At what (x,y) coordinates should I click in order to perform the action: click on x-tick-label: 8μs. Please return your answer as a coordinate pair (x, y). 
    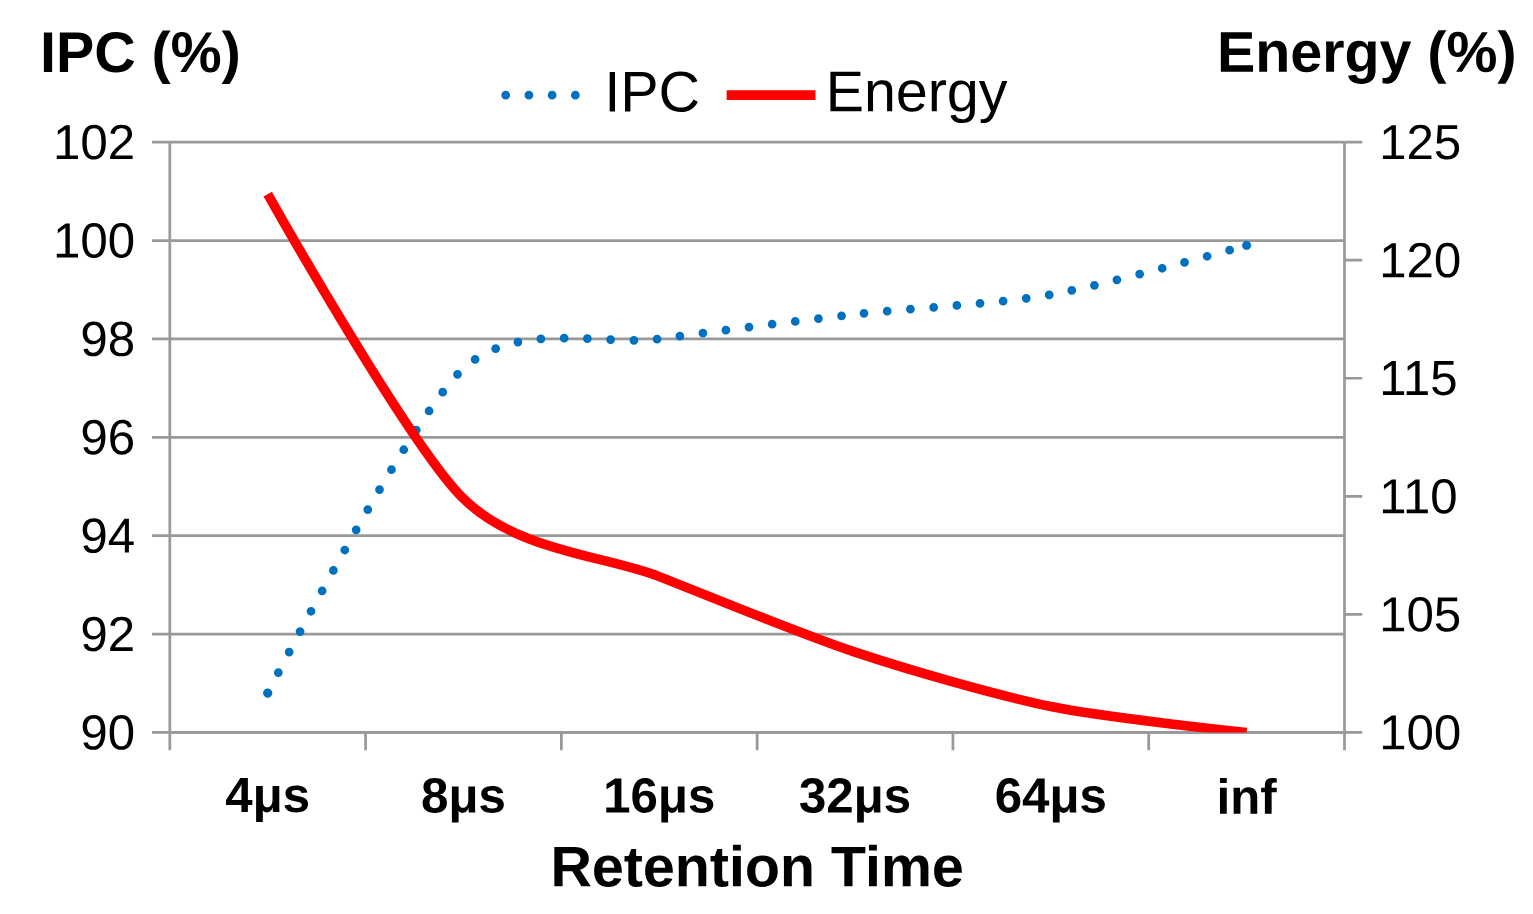
    Looking at the image, I should click on (463, 800).